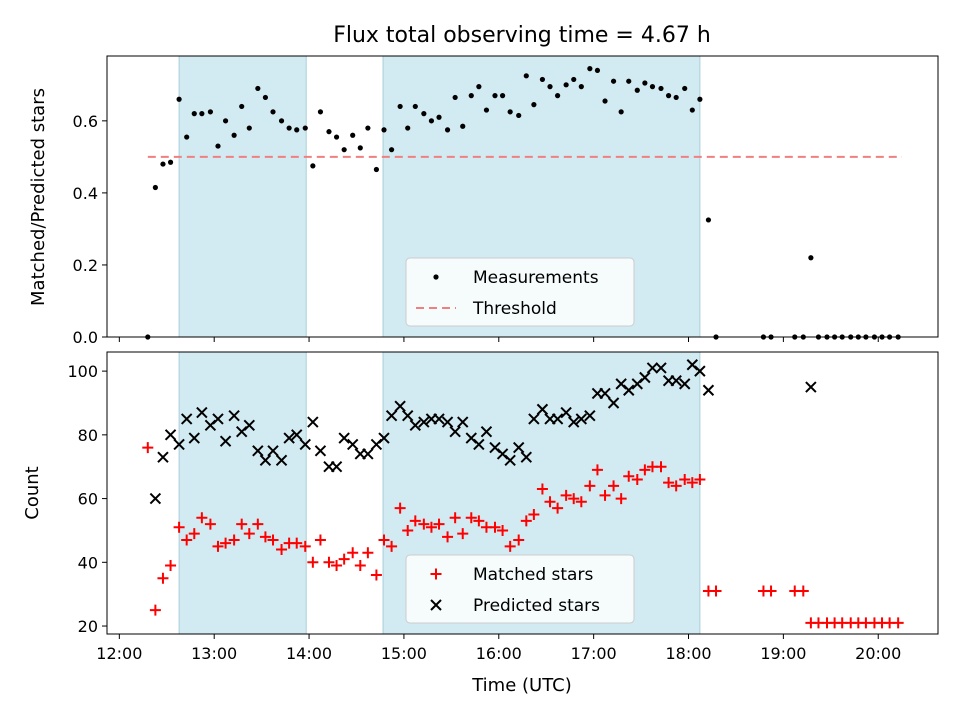 The height and width of the screenshot is (720, 960). Describe the element at coordinates (521, 685) in the screenshot. I see `x-axis-label: Time (UTC)` at that location.